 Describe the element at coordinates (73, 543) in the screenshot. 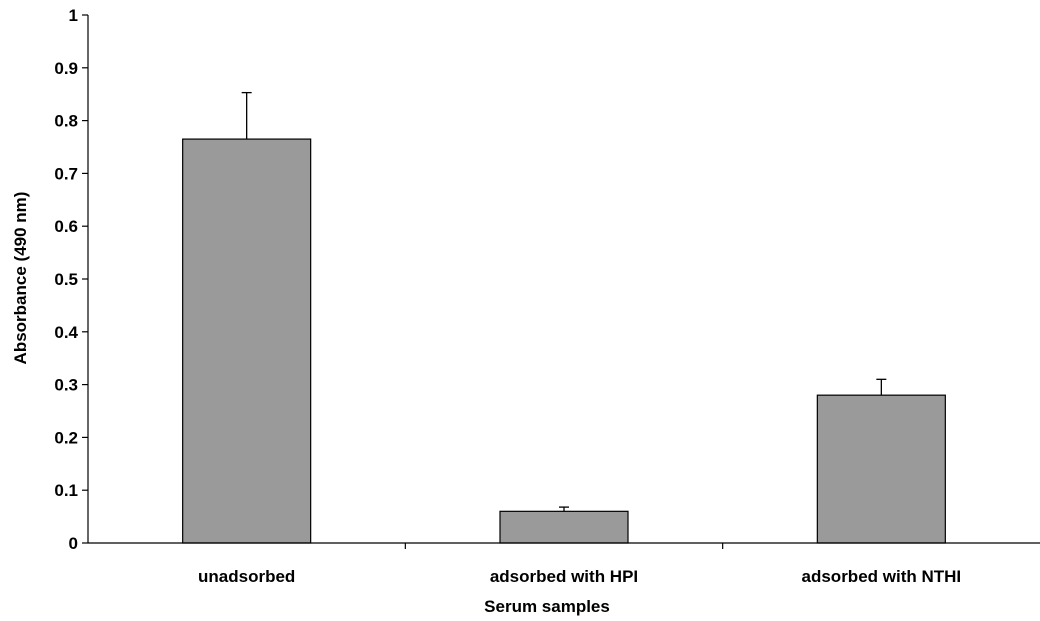

I see `y-tick-label: 0` at that location.